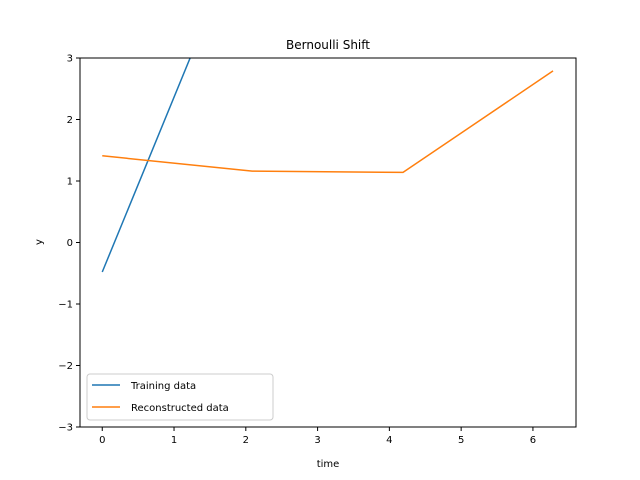 This screenshot has height=480, width=640. Describe the element at coordinates (461, 440) in the screenshot. I see `x-tick-label: 5` at that location.